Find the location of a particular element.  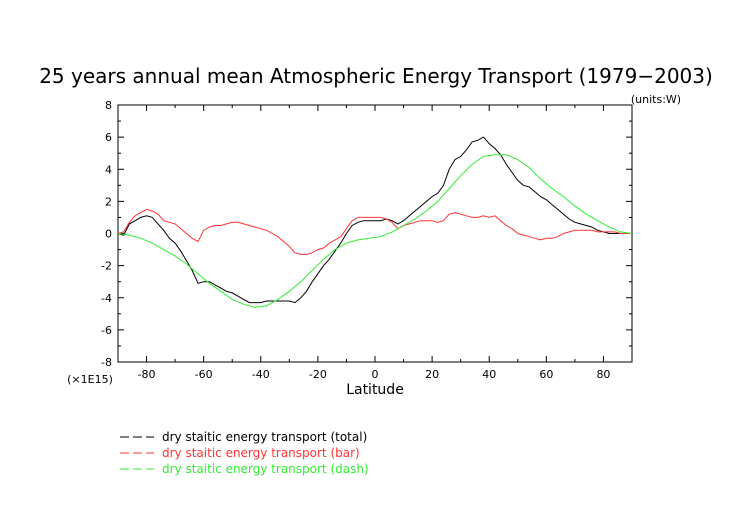

legend-label-1: dry staitic energy transport (bar) is located at coordinates (261, 453).